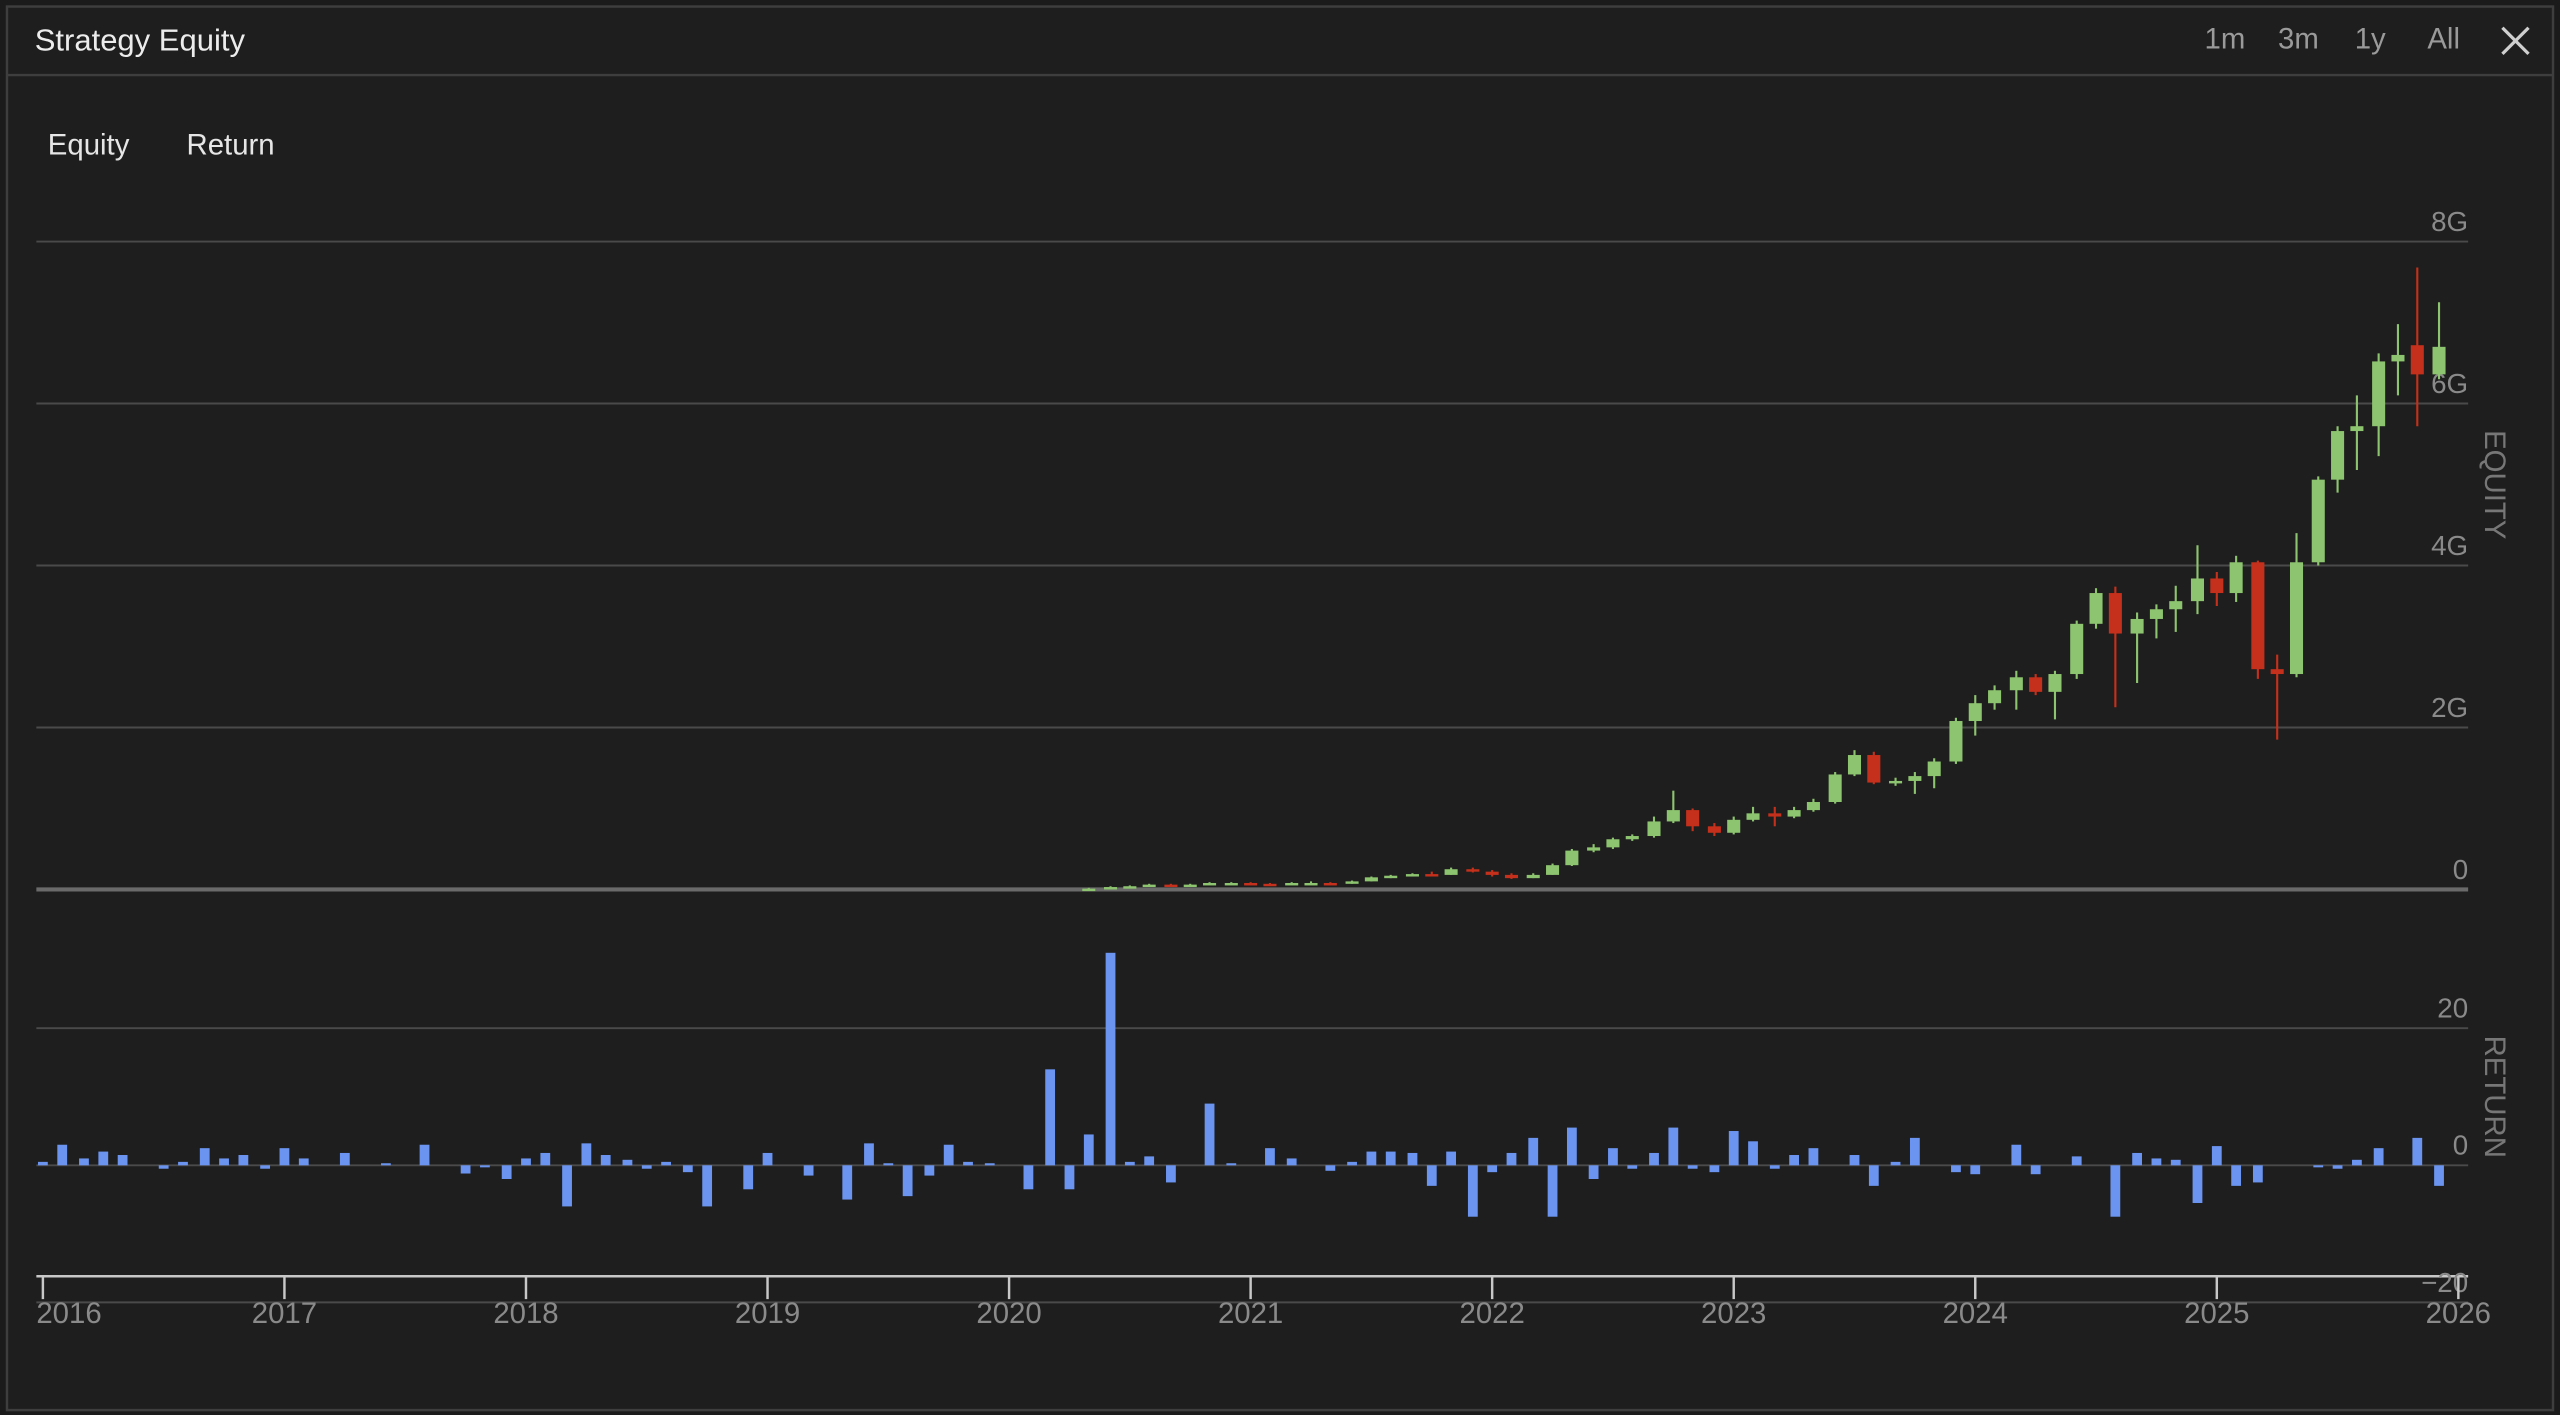 This screenshot has height=1415, width=2560. Describe the element at coordinates (89, 145) in the screenshot. I see `tab: Equity` at that location.